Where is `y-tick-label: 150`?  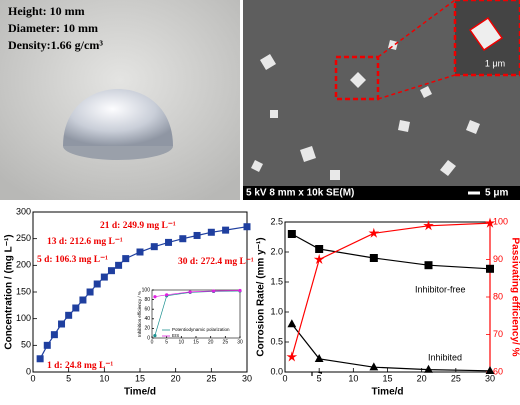
y-tick-label: 150 is located at coordinates (23, 291).